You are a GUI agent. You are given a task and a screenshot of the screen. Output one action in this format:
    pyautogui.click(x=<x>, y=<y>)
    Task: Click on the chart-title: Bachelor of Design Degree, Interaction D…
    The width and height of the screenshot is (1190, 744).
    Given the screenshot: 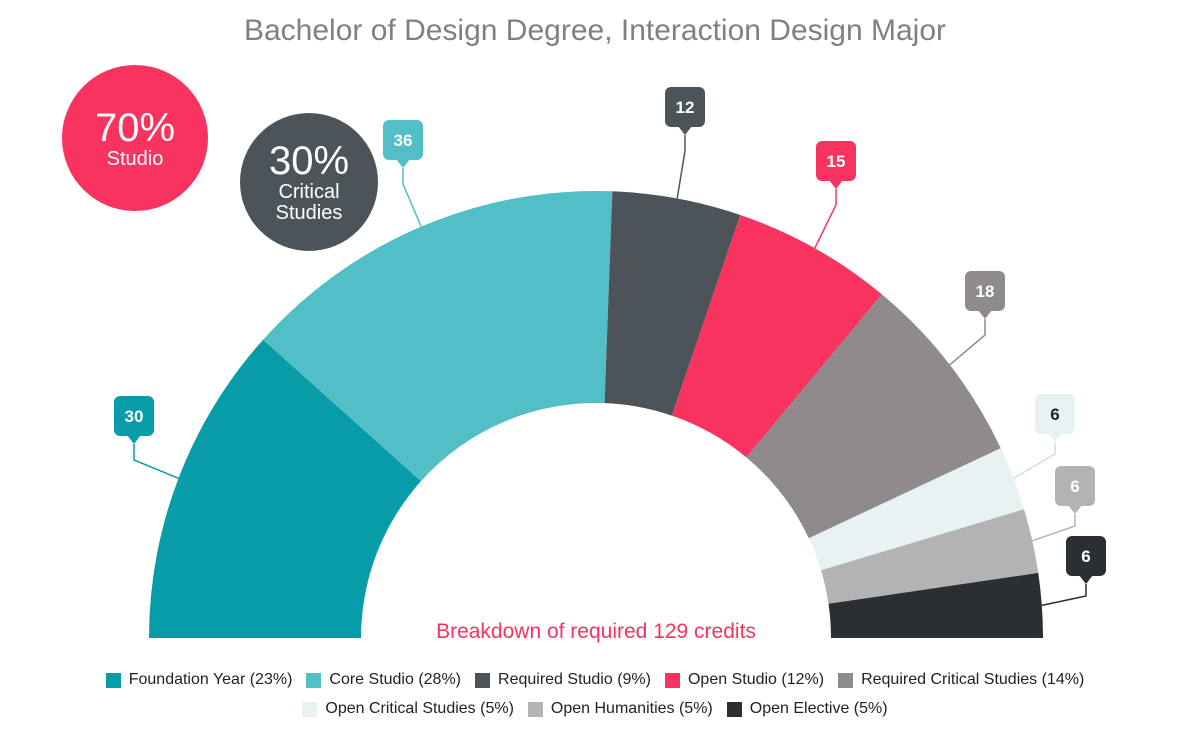 What is the action you would take?
    pyautogui.click(x=595, y=30)
    